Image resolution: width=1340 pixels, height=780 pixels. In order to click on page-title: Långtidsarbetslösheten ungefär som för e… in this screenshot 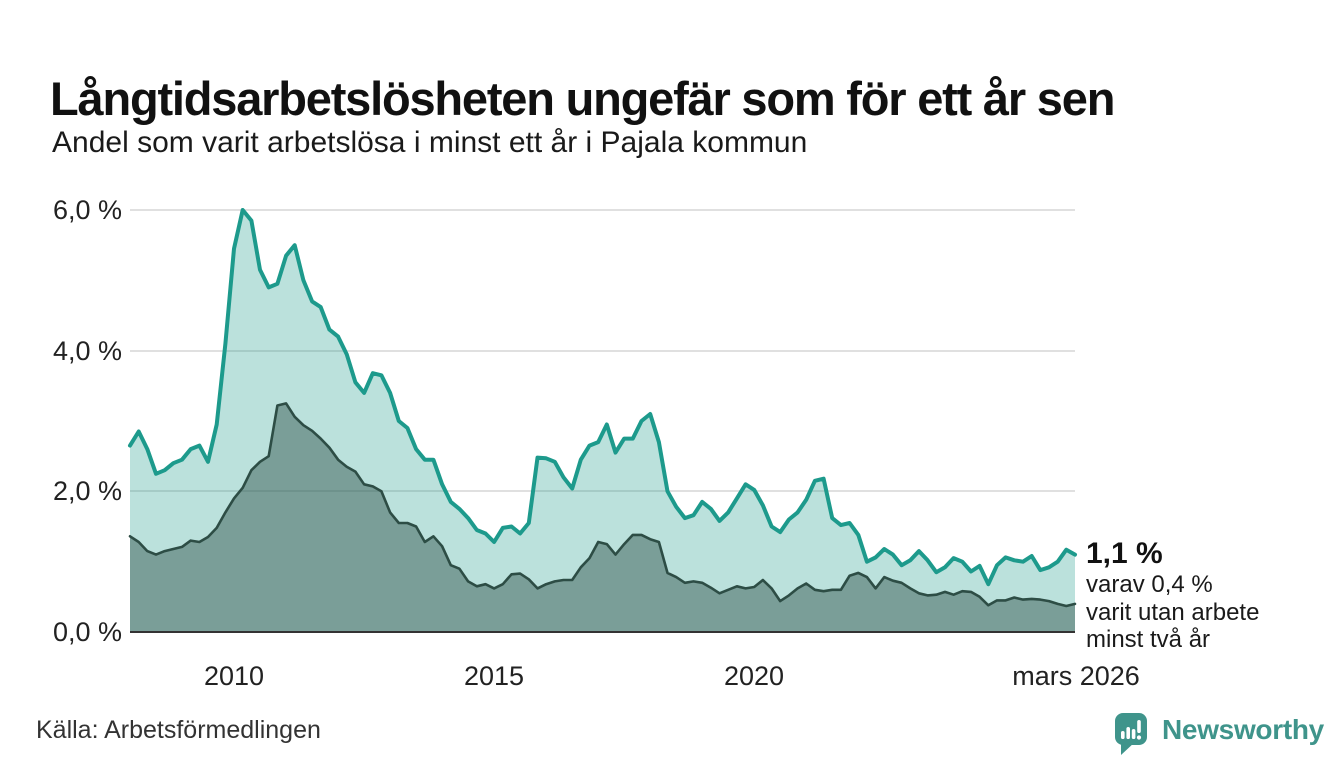, I will do `click(582, 99)`.